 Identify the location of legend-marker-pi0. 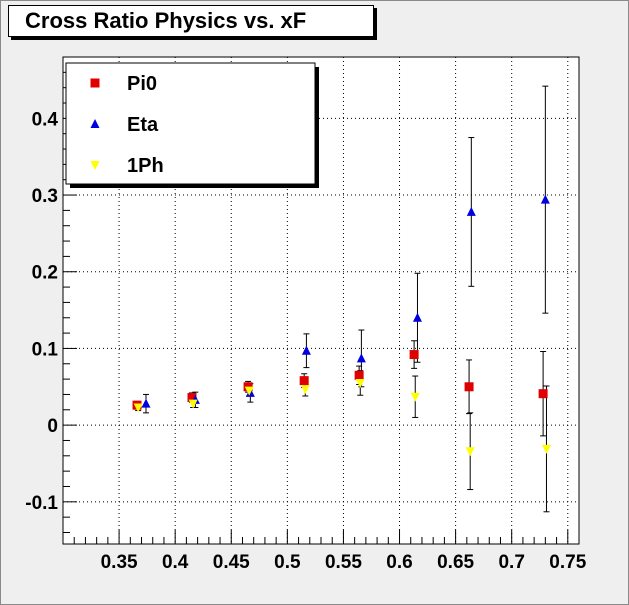
(95, 83).